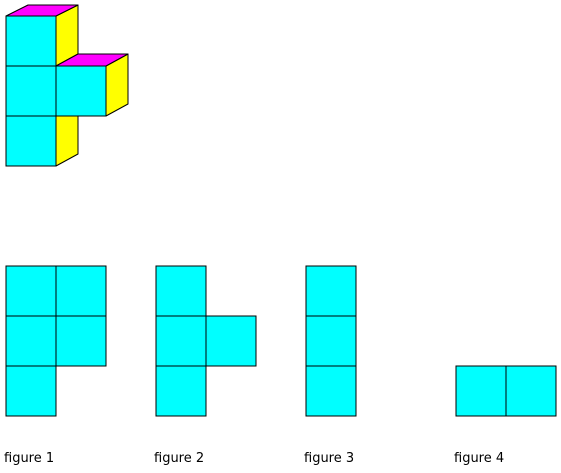 Image resolution: width=561 pixels, height=473 pixels. I want to click on figure-3-squares, so click(331, 341).